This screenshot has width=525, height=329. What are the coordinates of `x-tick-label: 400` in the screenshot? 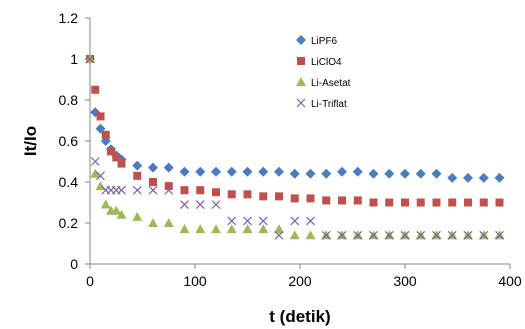 It's located at (510, 281).